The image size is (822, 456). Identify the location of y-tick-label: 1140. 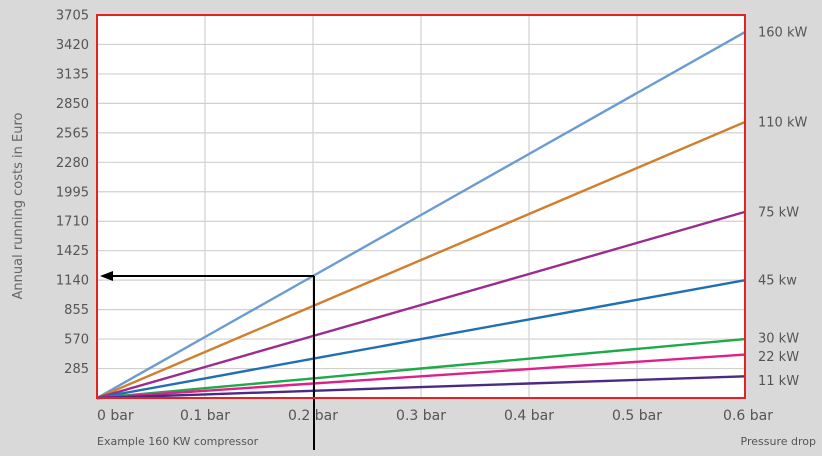
(72, 281).